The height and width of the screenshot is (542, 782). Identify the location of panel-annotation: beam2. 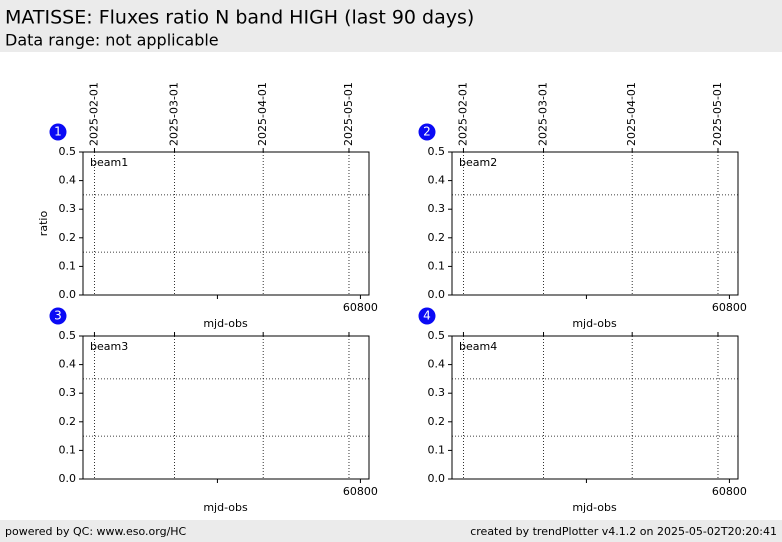
(478, 162).